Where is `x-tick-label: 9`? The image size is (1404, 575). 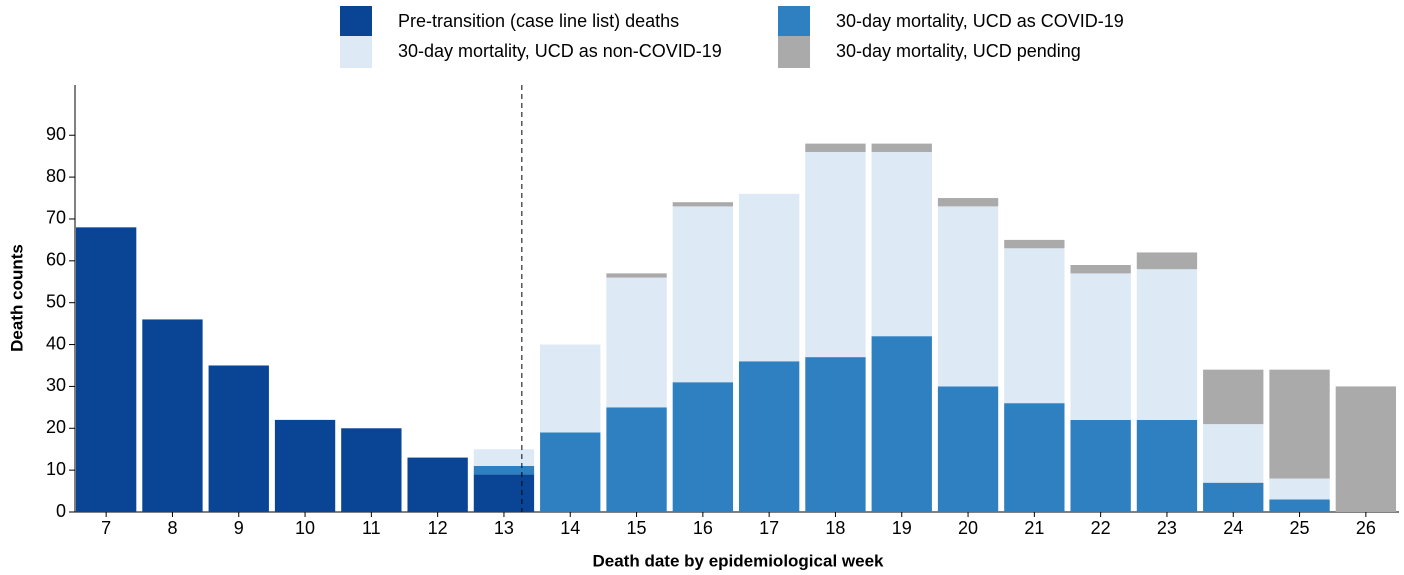
x-tick-label: 9 is located at coordinates (239, 528).